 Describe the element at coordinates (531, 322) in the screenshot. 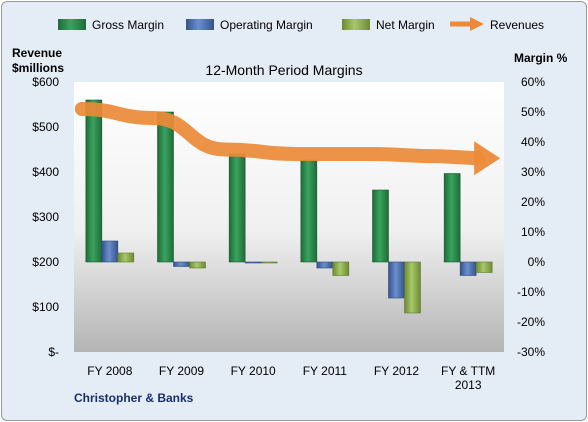

I see `right-tick-label: -20%` at that location.